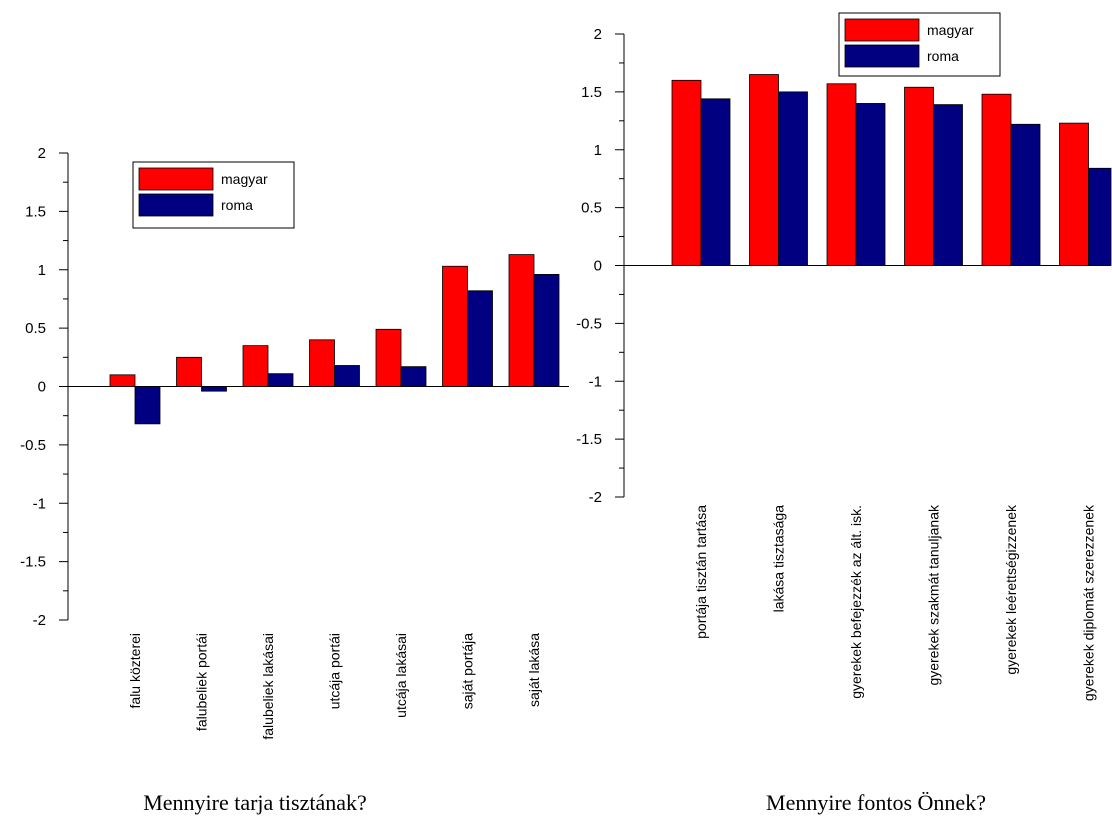 The height and width of the screenshot is (817, 1112). What do you see at coordinates (534, 670) in the screenshot?
I see `category-label: saját lakása` at bounding box center [534, 670].